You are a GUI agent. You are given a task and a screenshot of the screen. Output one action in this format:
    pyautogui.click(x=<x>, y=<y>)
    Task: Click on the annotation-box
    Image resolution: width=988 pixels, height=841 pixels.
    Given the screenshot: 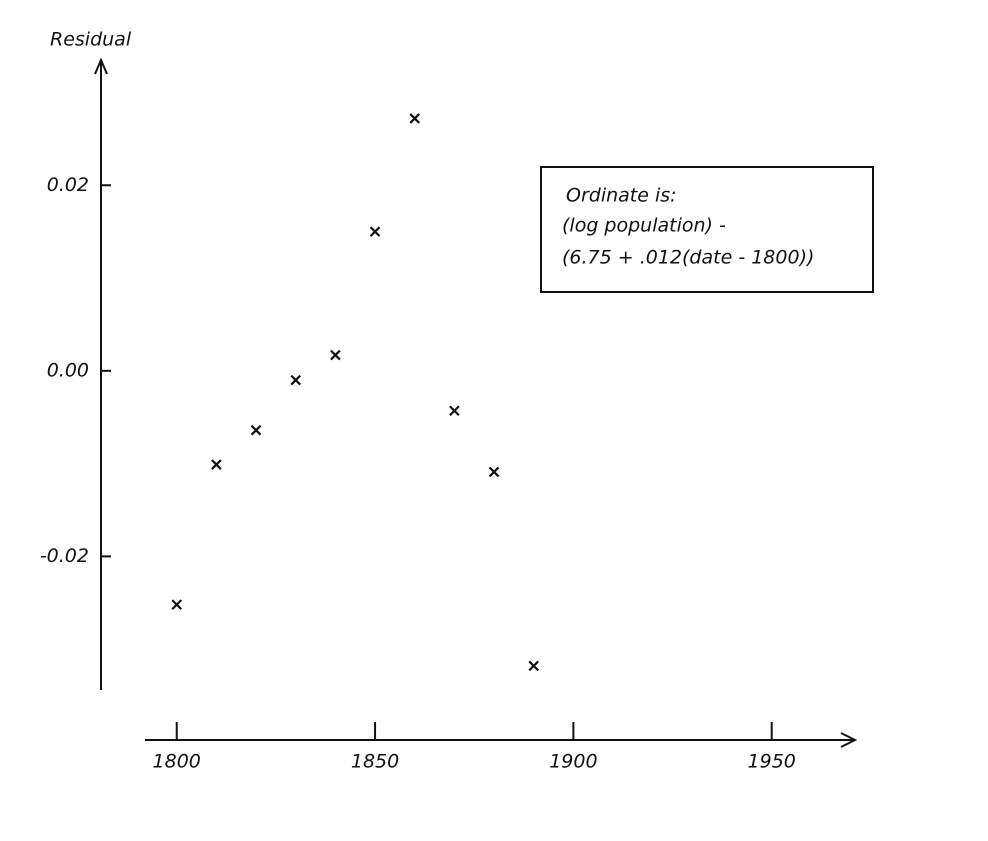 What is the action you would take?
    pyautogui.click(x=707, y=229)
    